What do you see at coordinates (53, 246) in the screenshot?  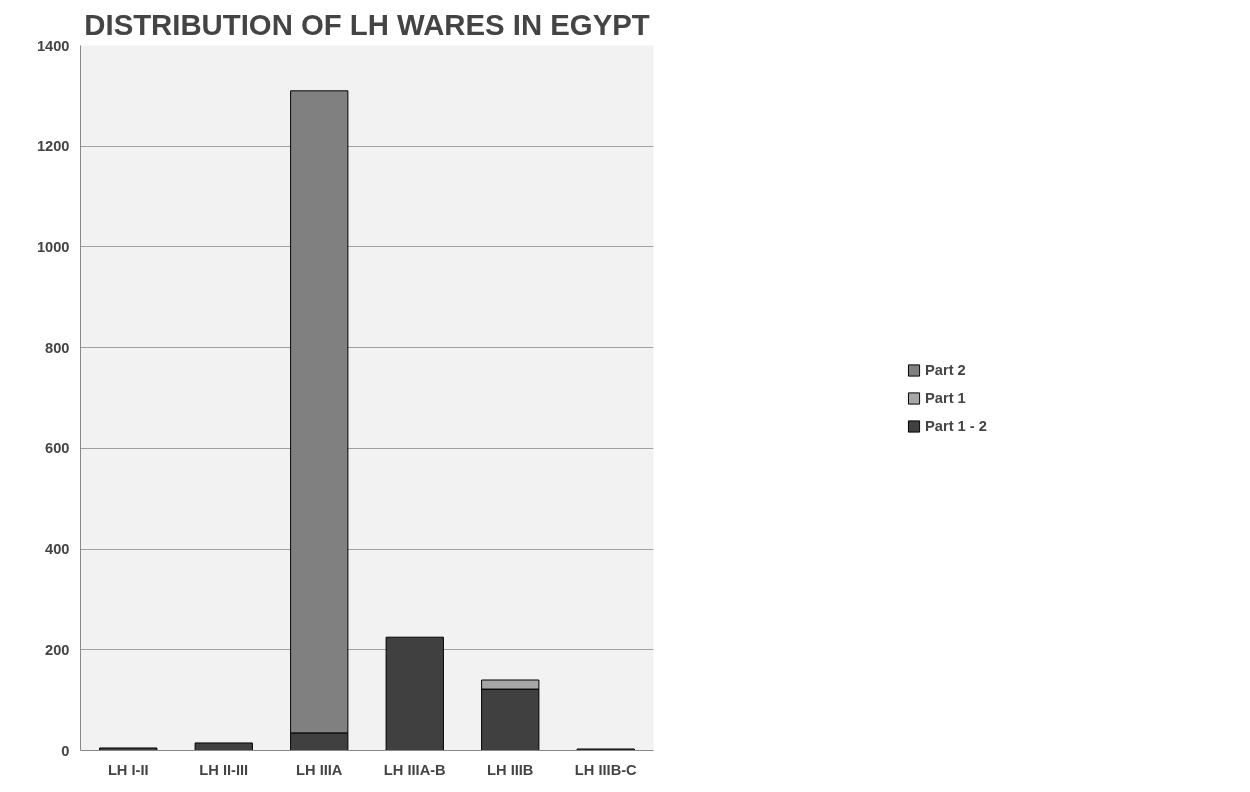 I see `y-tick-label: 1000` at bounding box center [53, 246].